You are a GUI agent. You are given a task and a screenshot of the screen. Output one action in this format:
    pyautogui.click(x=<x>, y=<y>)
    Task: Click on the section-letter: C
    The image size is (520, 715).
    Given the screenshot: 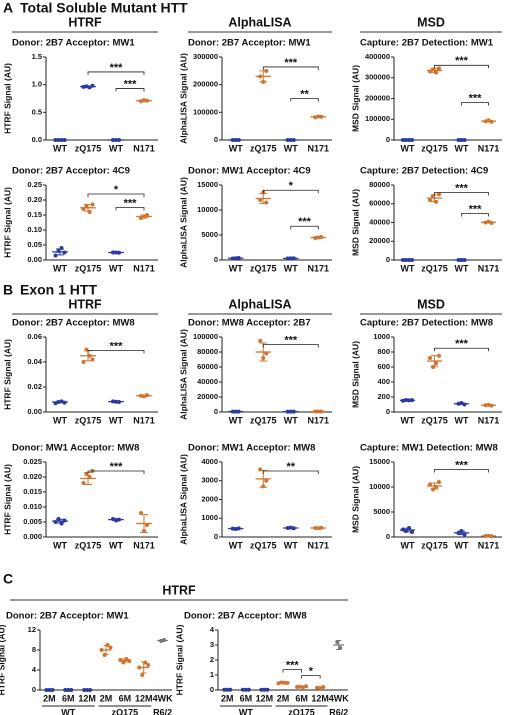 What is the action you would take?
    pyautogui.click(x=8, y=579)
    